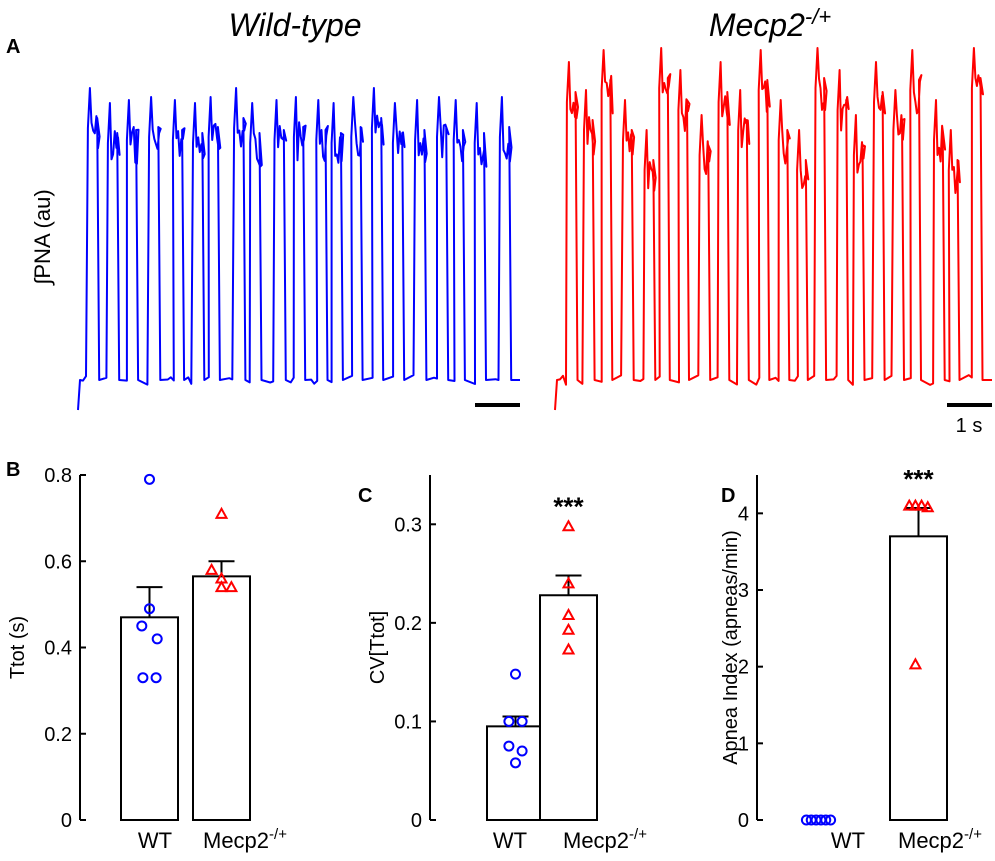 The width and height of the screenshot is (995, 861). Describe the element at coordinates (743, 668) in the screenshot. I see `y-tick-label: 2` at that location.